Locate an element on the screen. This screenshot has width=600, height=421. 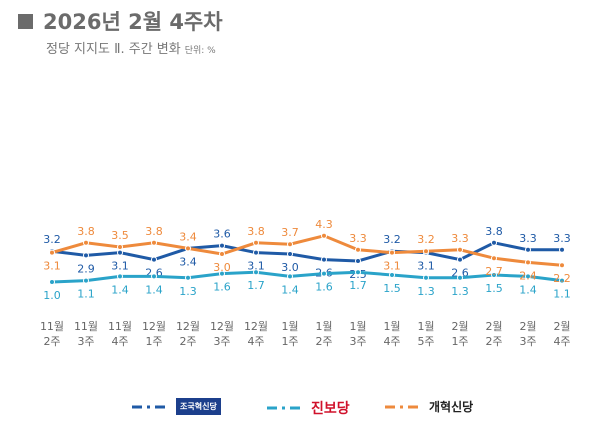
x-tick-label: 2월 3주 is located at coordinates (527, 334).